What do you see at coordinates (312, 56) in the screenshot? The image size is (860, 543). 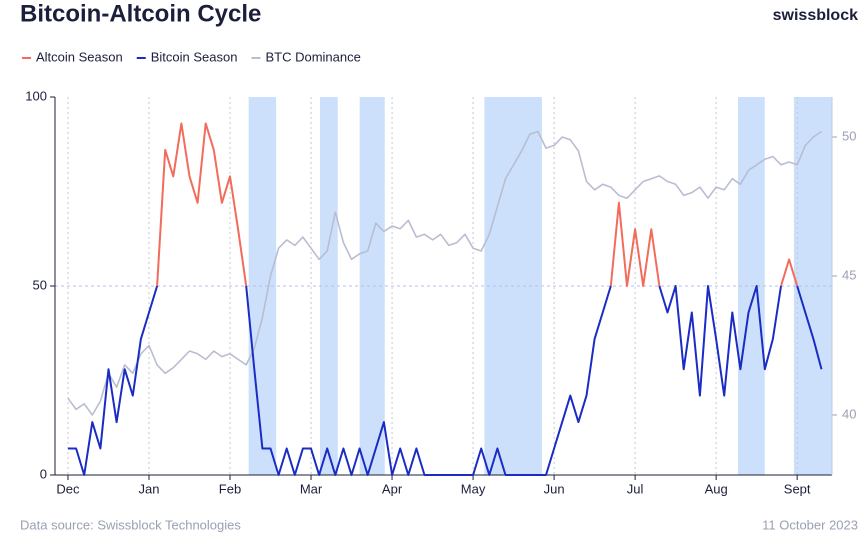 I see `legend-label: BTC Dominance` at bounding box center [312, 56].